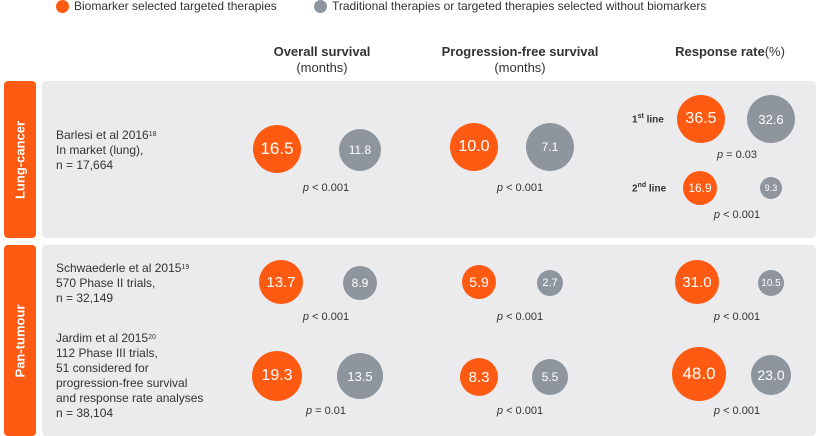 The width and height of the screenshot is (816, 436). Describe the element at coordinates (326, 411) in the screenshot. I see `p-value: p = 0.01` at that location.